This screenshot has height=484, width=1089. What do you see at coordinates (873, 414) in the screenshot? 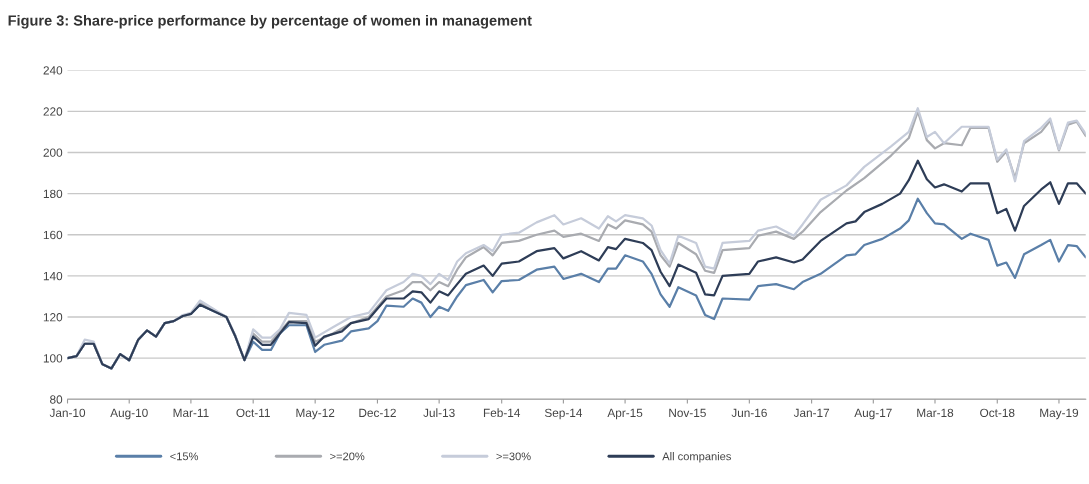
I see `x-tick-label: Aug-17` at bounding box center [873, 414].